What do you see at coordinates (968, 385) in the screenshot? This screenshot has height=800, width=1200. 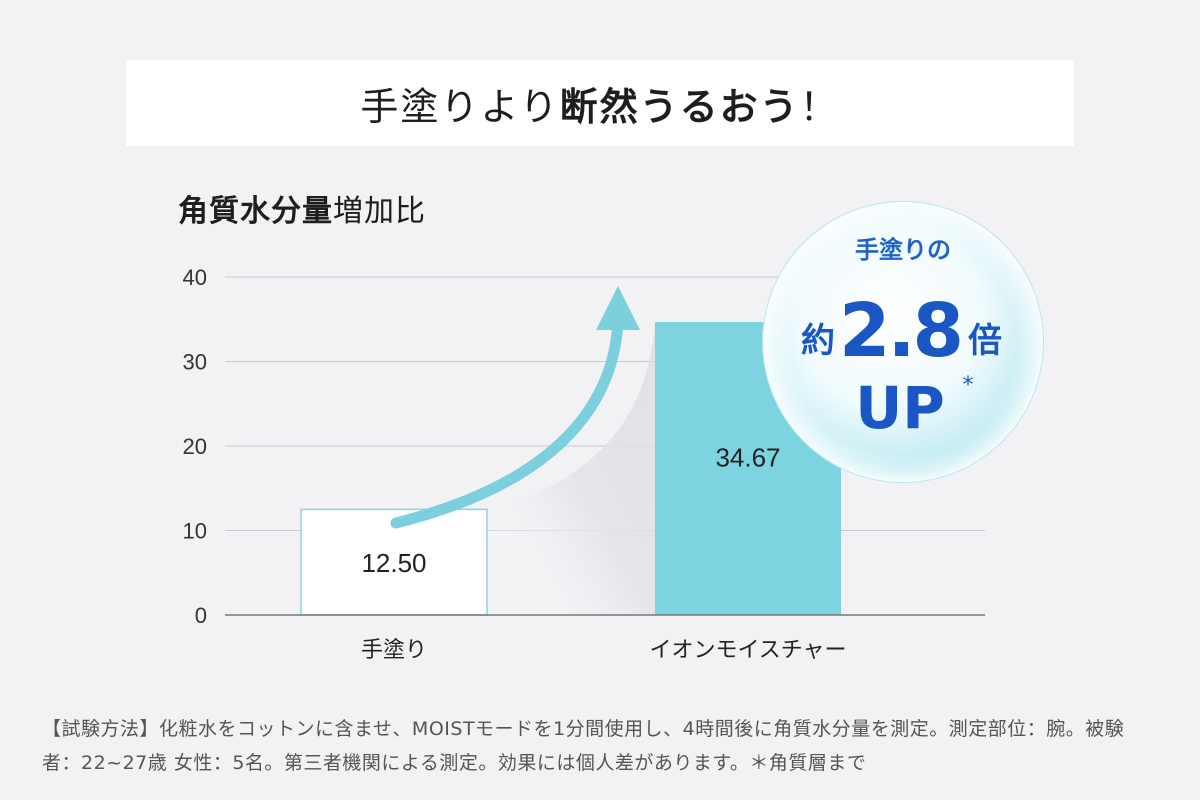 I see `badge-asterisk: *` at bounding box center [968, 385].